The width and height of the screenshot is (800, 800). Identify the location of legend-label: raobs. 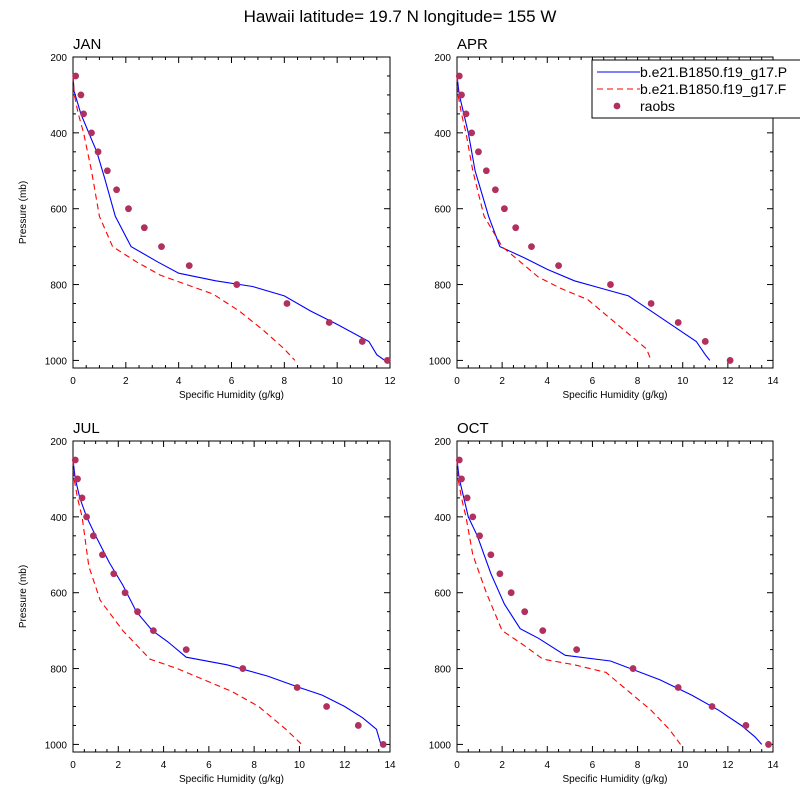
(657, 106).